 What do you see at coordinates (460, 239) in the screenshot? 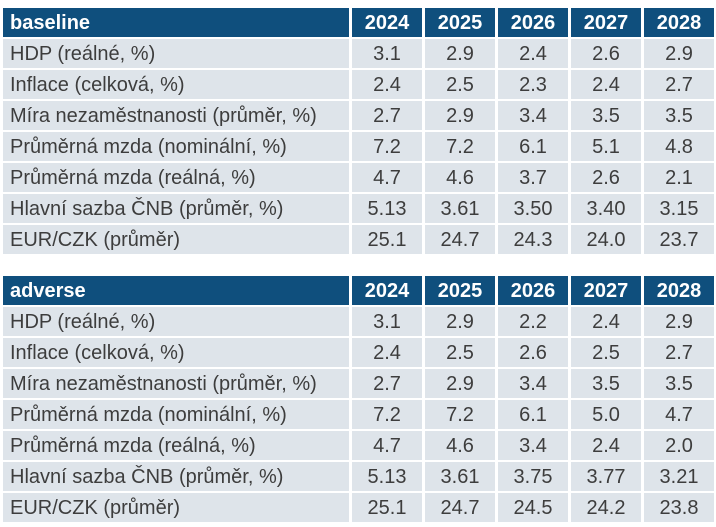
I see `value-cell: 24.7` at bounding box center [460, 239].